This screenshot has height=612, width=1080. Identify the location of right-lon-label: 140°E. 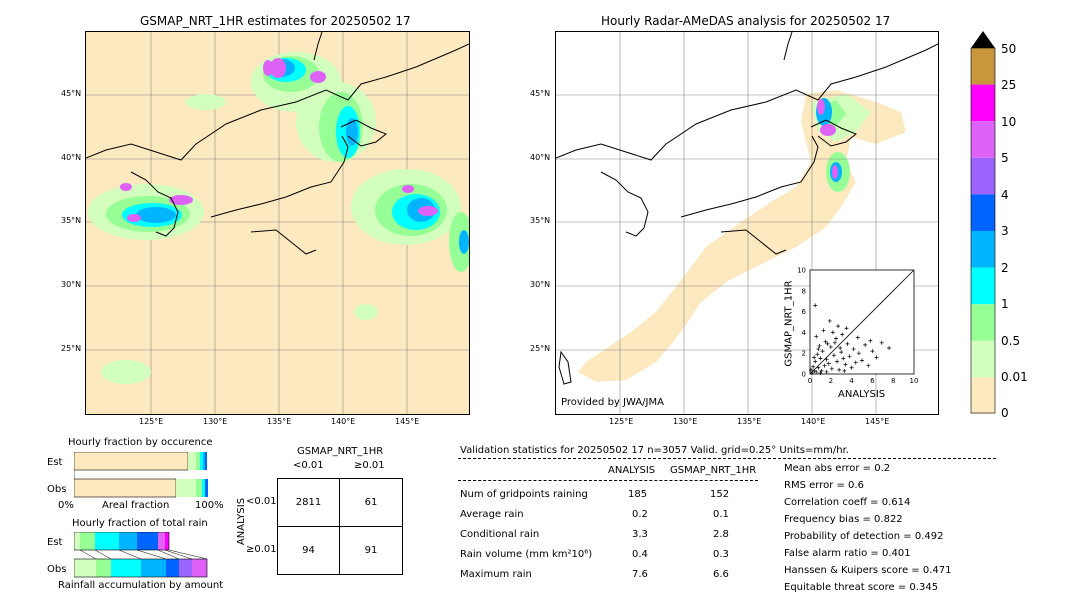
(813, 421).